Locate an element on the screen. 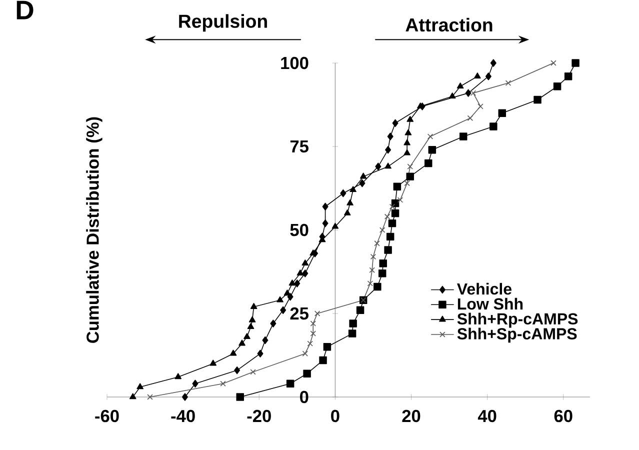  legend-label: Low Shh is located at coordinates (490, 304).